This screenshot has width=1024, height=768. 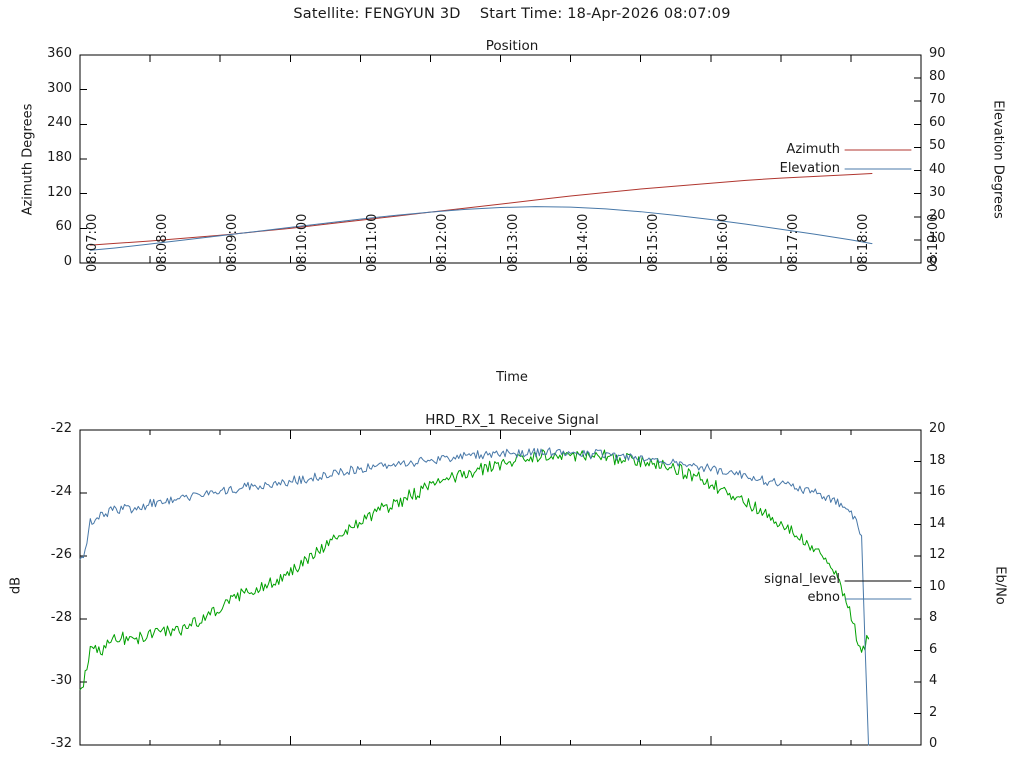 I want to click on position-y2tick-20: 20, so click(x=937, y=215).